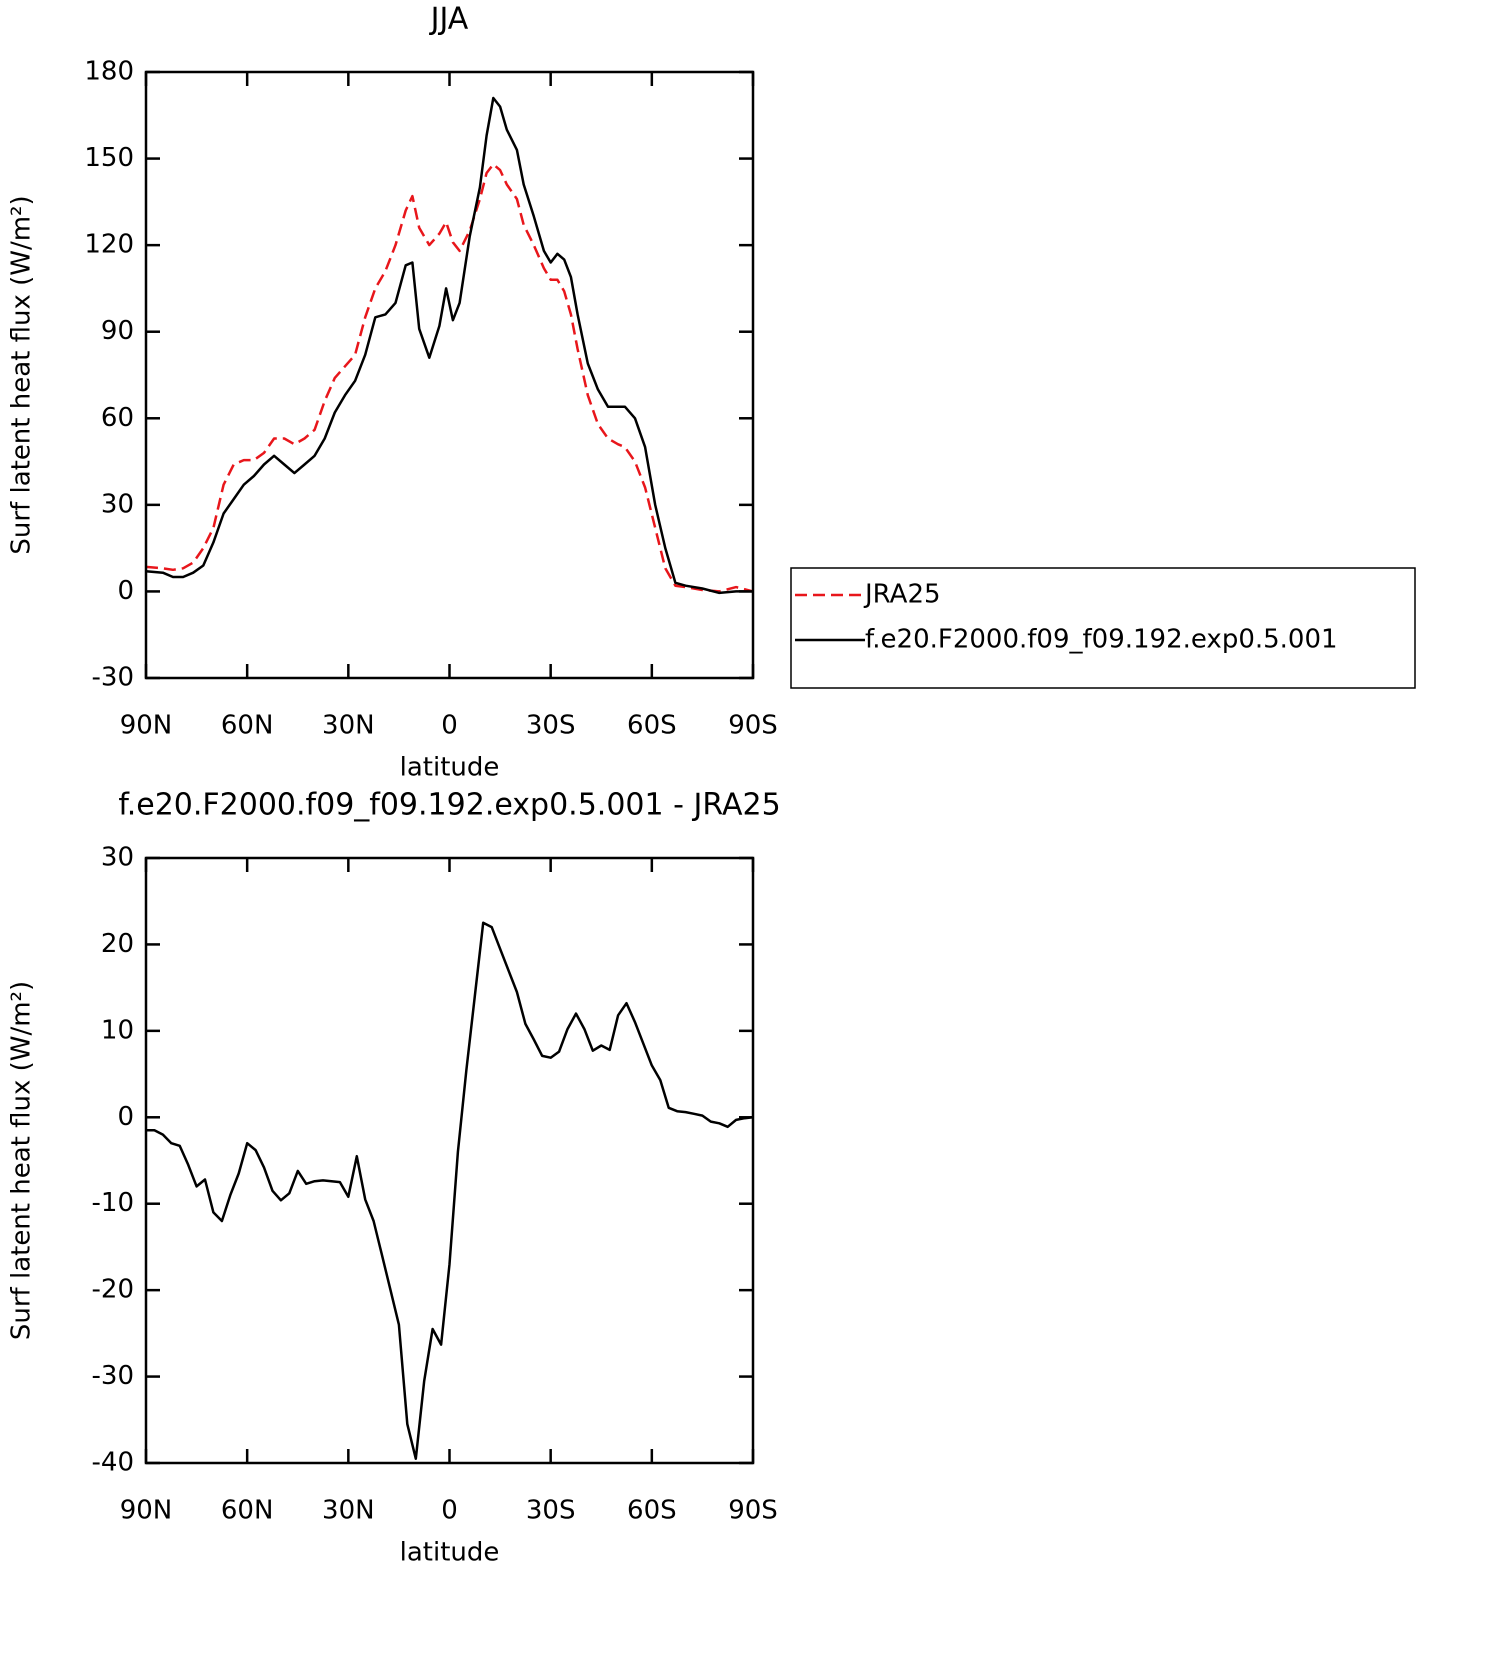  What do you see at coordinates (109, 158) in the screenshot?
I see `y-tick-label: 150` at bounding box center [109, 158].